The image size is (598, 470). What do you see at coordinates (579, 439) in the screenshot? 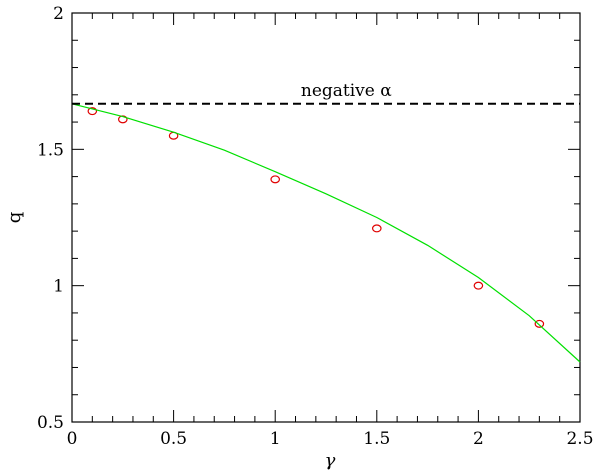
I see `x-tick-label: 2.5` at bounding box center [579, 439].